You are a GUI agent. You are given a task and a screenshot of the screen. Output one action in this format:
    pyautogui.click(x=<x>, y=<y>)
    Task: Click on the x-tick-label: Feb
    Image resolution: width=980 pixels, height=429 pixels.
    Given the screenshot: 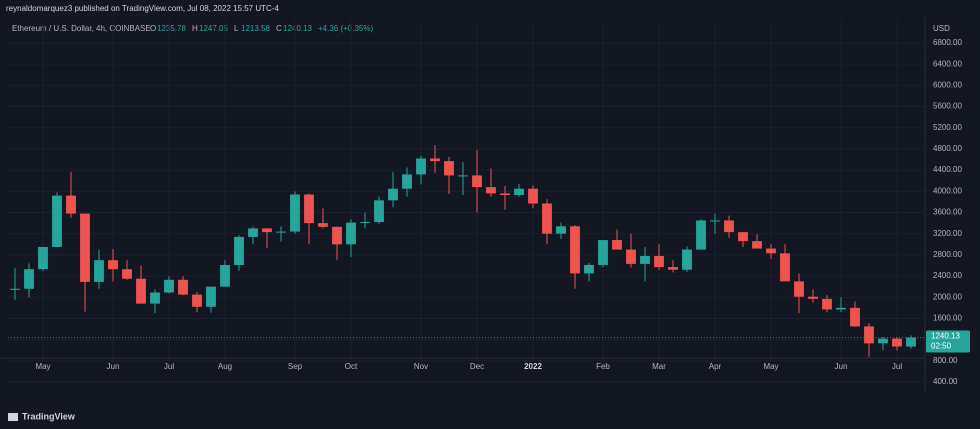 What is the action you would take?
    pyautogui.click(x=603, y=366)
    